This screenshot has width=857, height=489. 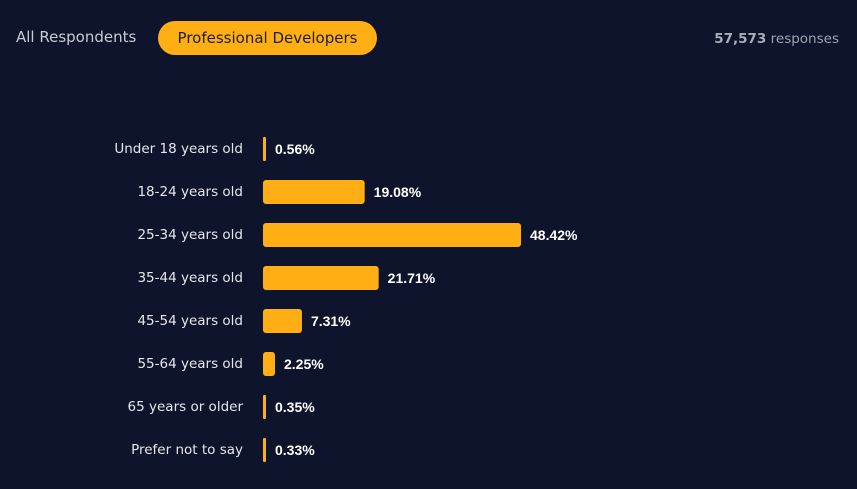 What do you see at coordinates (398, 192) in the screenshot?
I see `value-label: 19.08%` at bounding box center [398, 192].